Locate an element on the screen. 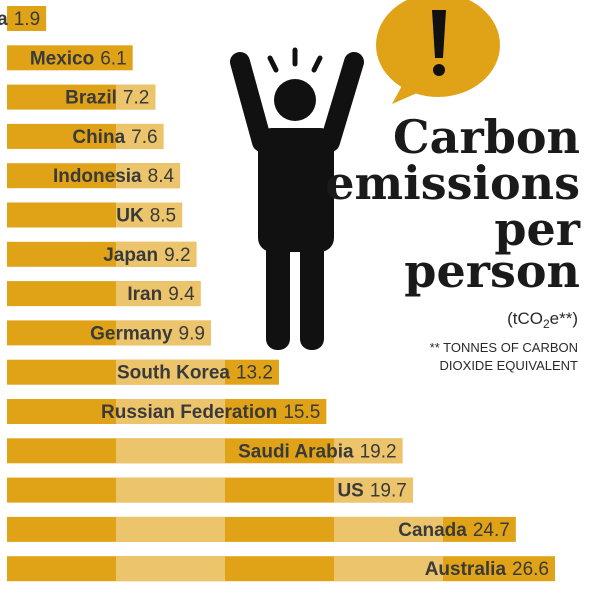 The width and height of the screenshot is (598, 596). value-label: 26.6 is located at coordinates (530, 569).